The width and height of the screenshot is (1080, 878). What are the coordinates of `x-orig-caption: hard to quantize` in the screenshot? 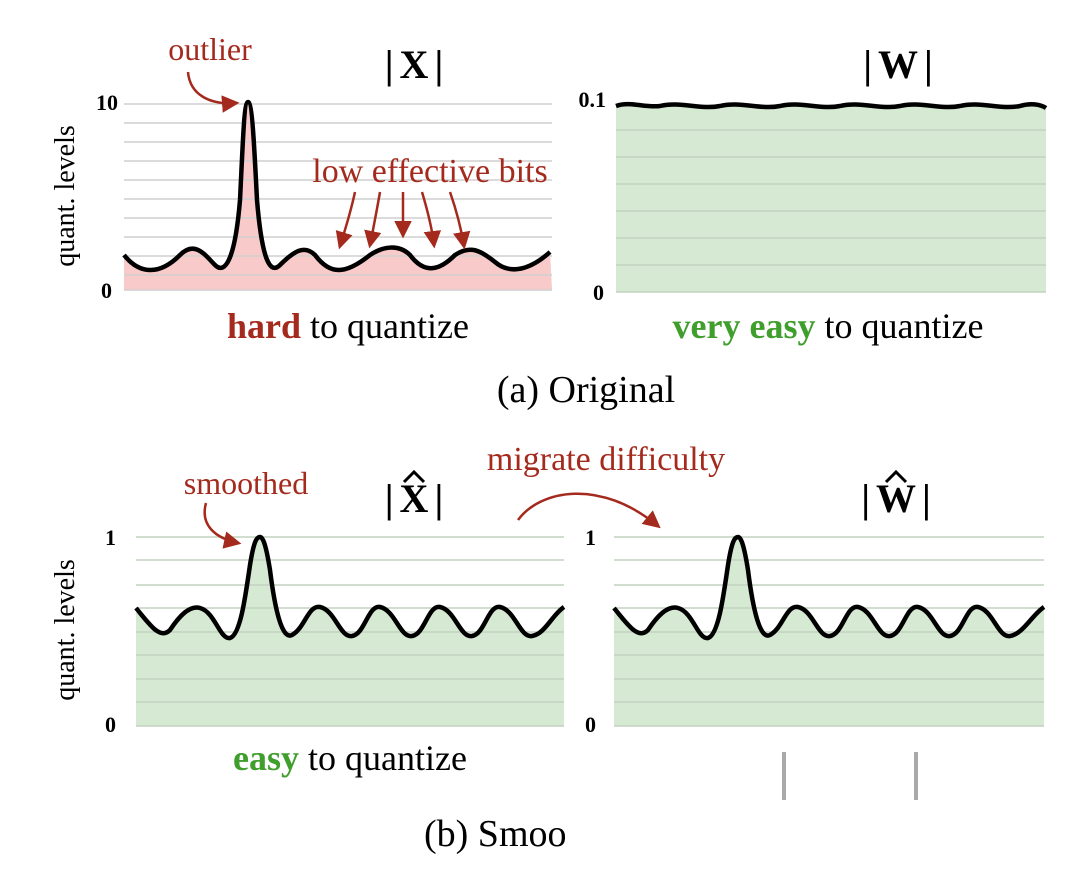 It's located at (348, 326).